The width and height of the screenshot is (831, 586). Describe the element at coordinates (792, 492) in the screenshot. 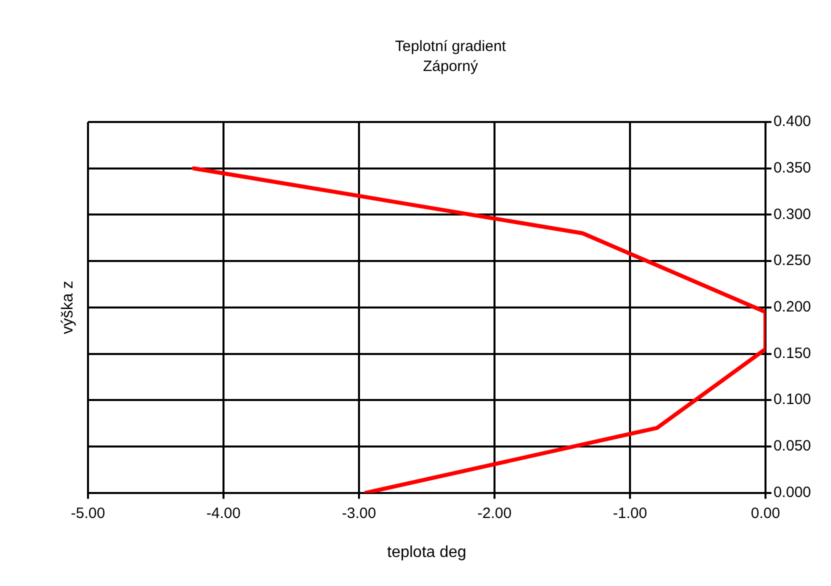

I see `y-tick-label: 0.000` at that location.